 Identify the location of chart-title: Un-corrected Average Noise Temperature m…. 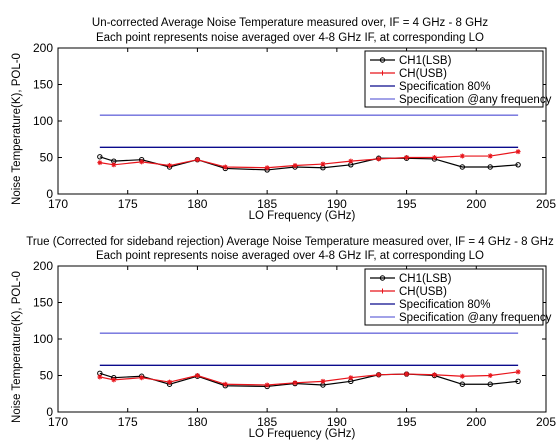
(290, 23).